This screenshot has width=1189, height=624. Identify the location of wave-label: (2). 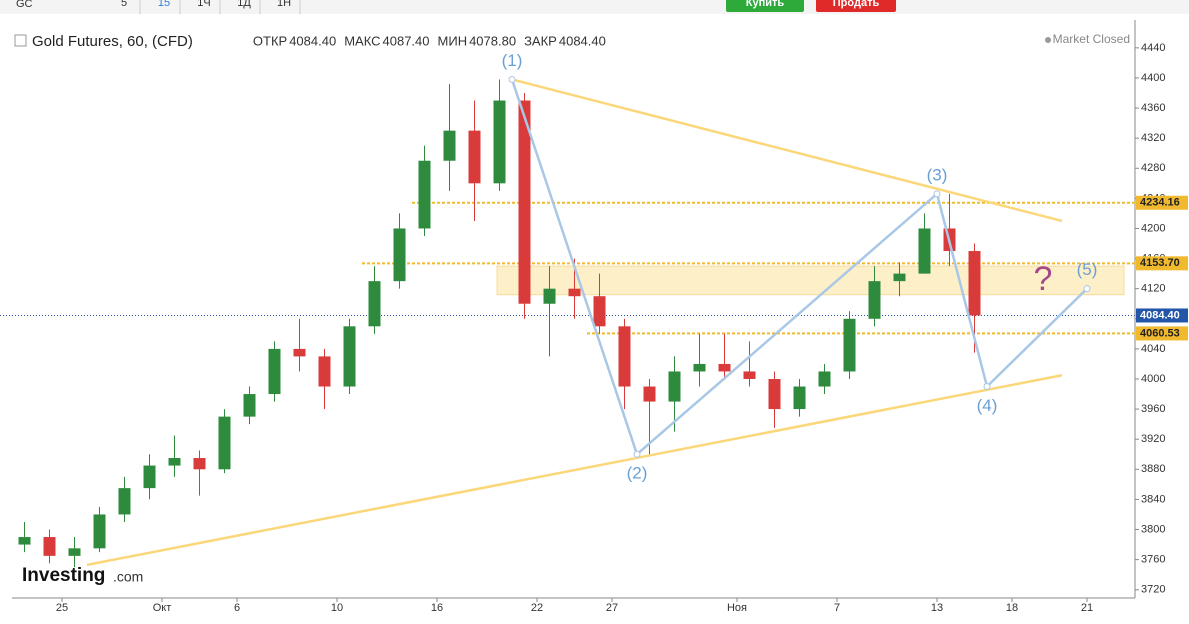
(637, 473).